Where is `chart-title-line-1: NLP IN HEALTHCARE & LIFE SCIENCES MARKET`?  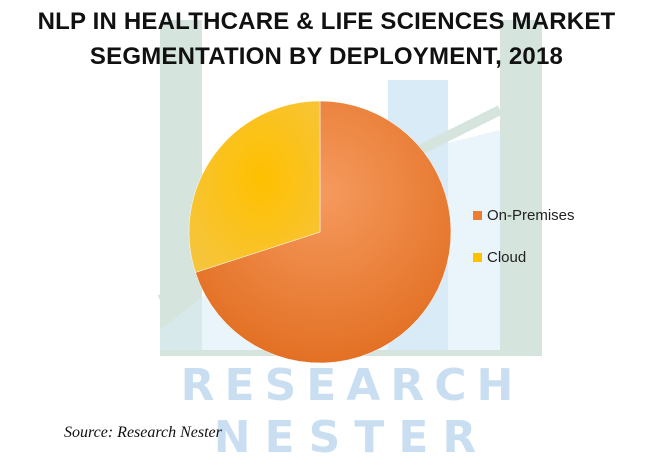
chart-title-line-1: NLP IN HEALTHCARE & LIFE SCIENCES MARKET is located at coordinates (326, 21).